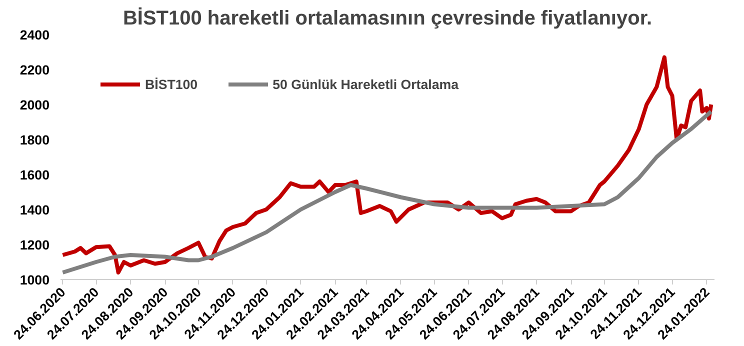  What do you see at coordinates (35, 140) in the screenshot?
I see `y-tick-label: 1800` at bounding box center [35, 140].